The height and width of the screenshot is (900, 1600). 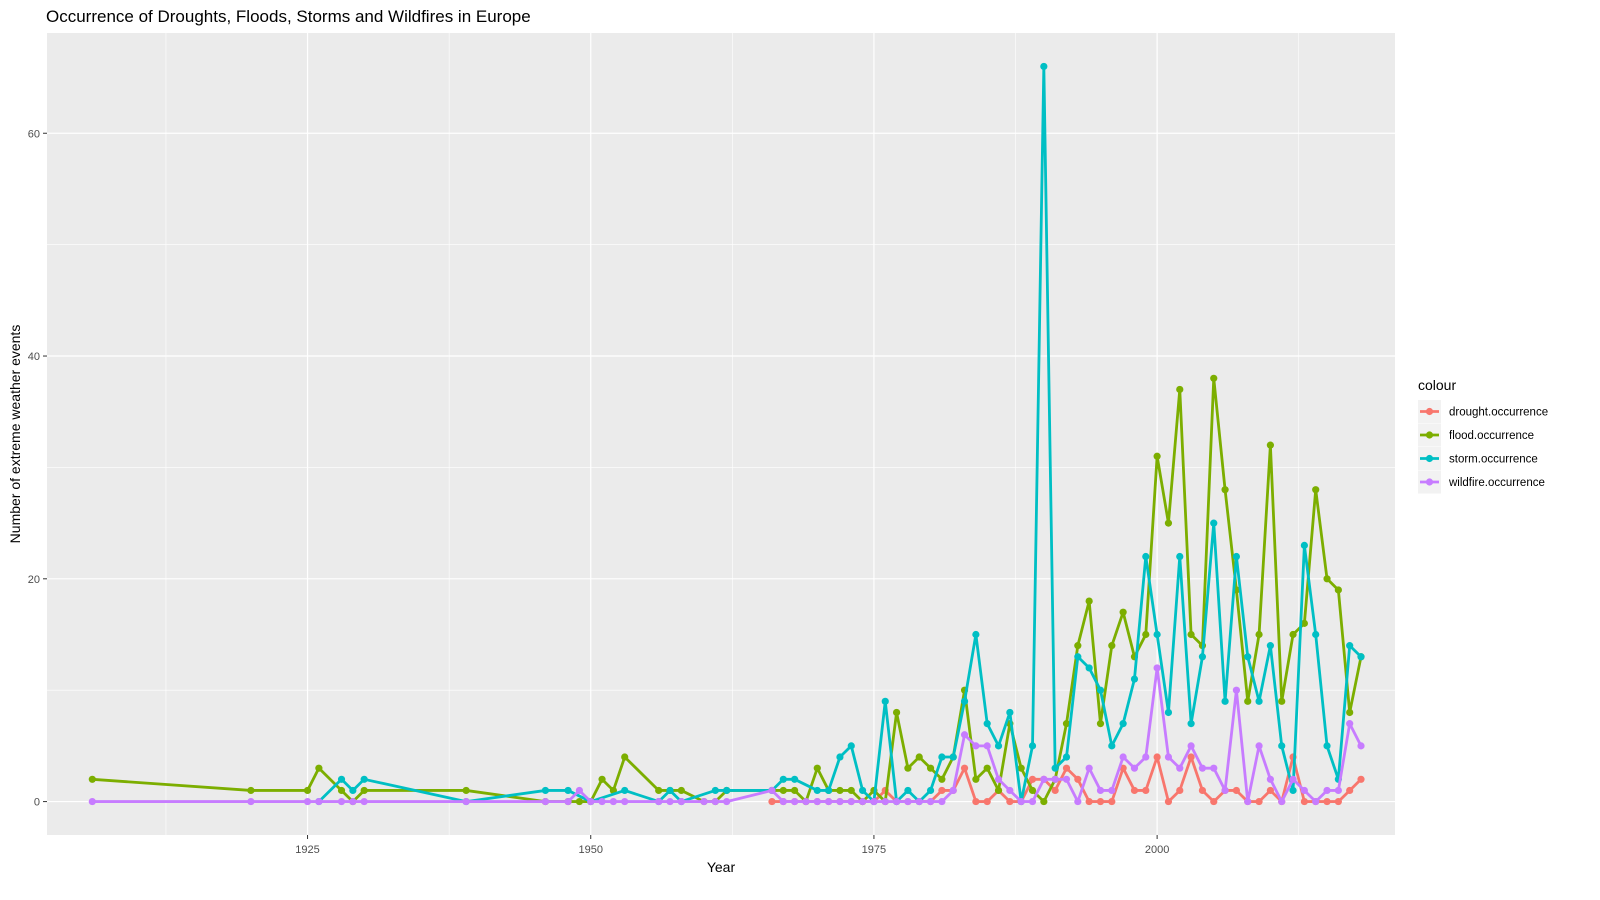 I want to click on legend-label: drought.occurrence, so click(x=1498, y=413).